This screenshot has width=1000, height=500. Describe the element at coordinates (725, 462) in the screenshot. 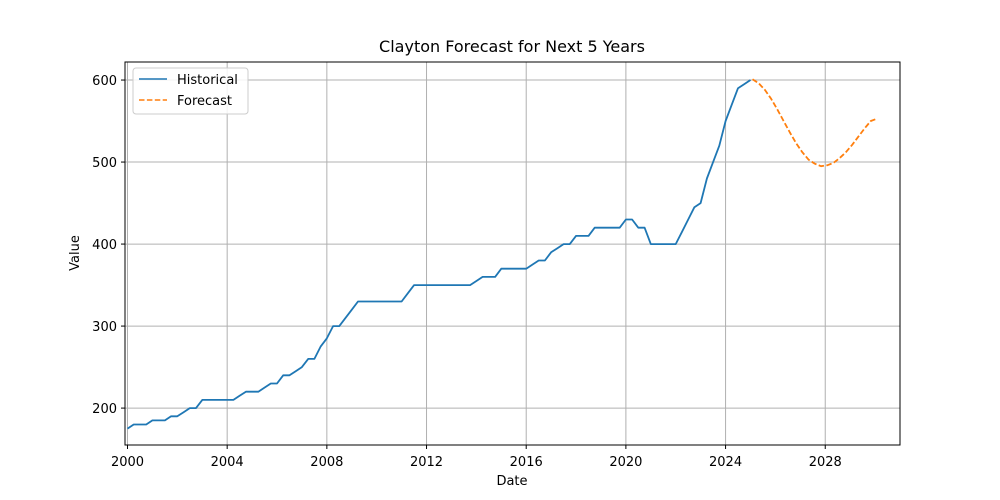

I see `x-tick-label: 2024` at that location.